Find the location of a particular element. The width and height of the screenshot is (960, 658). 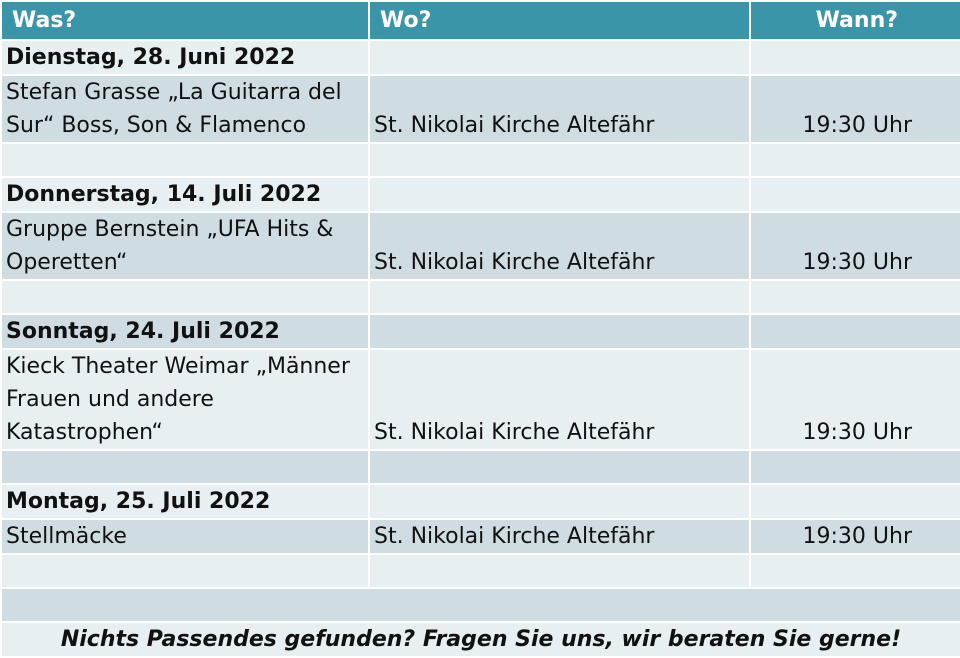

event-date: Donnerstag, 14. Juli 2022 is located at coordinates (185, 194).